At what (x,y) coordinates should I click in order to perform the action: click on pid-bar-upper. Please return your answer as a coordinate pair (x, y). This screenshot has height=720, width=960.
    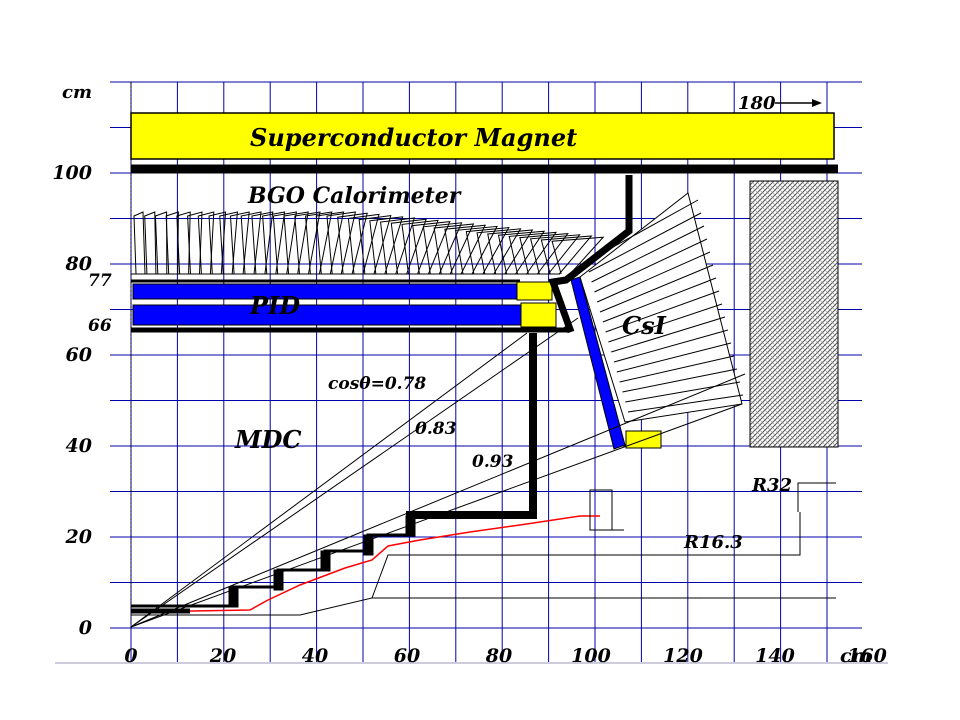
    Looking at the image, I should click on (325, 291).